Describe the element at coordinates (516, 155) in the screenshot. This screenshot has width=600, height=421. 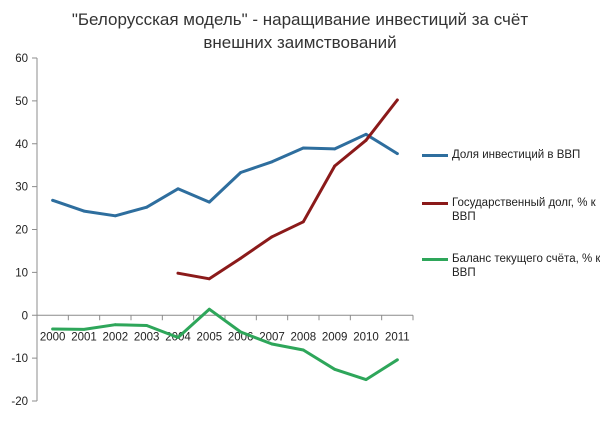
I see `legend-label: Доля инвестиций в ВВП` at that location.